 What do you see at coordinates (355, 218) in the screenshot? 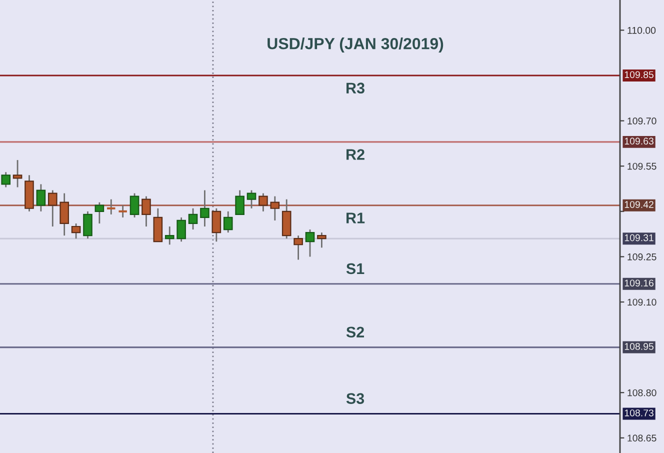
I see `annotation: R1` at bounding box center [355, 218].